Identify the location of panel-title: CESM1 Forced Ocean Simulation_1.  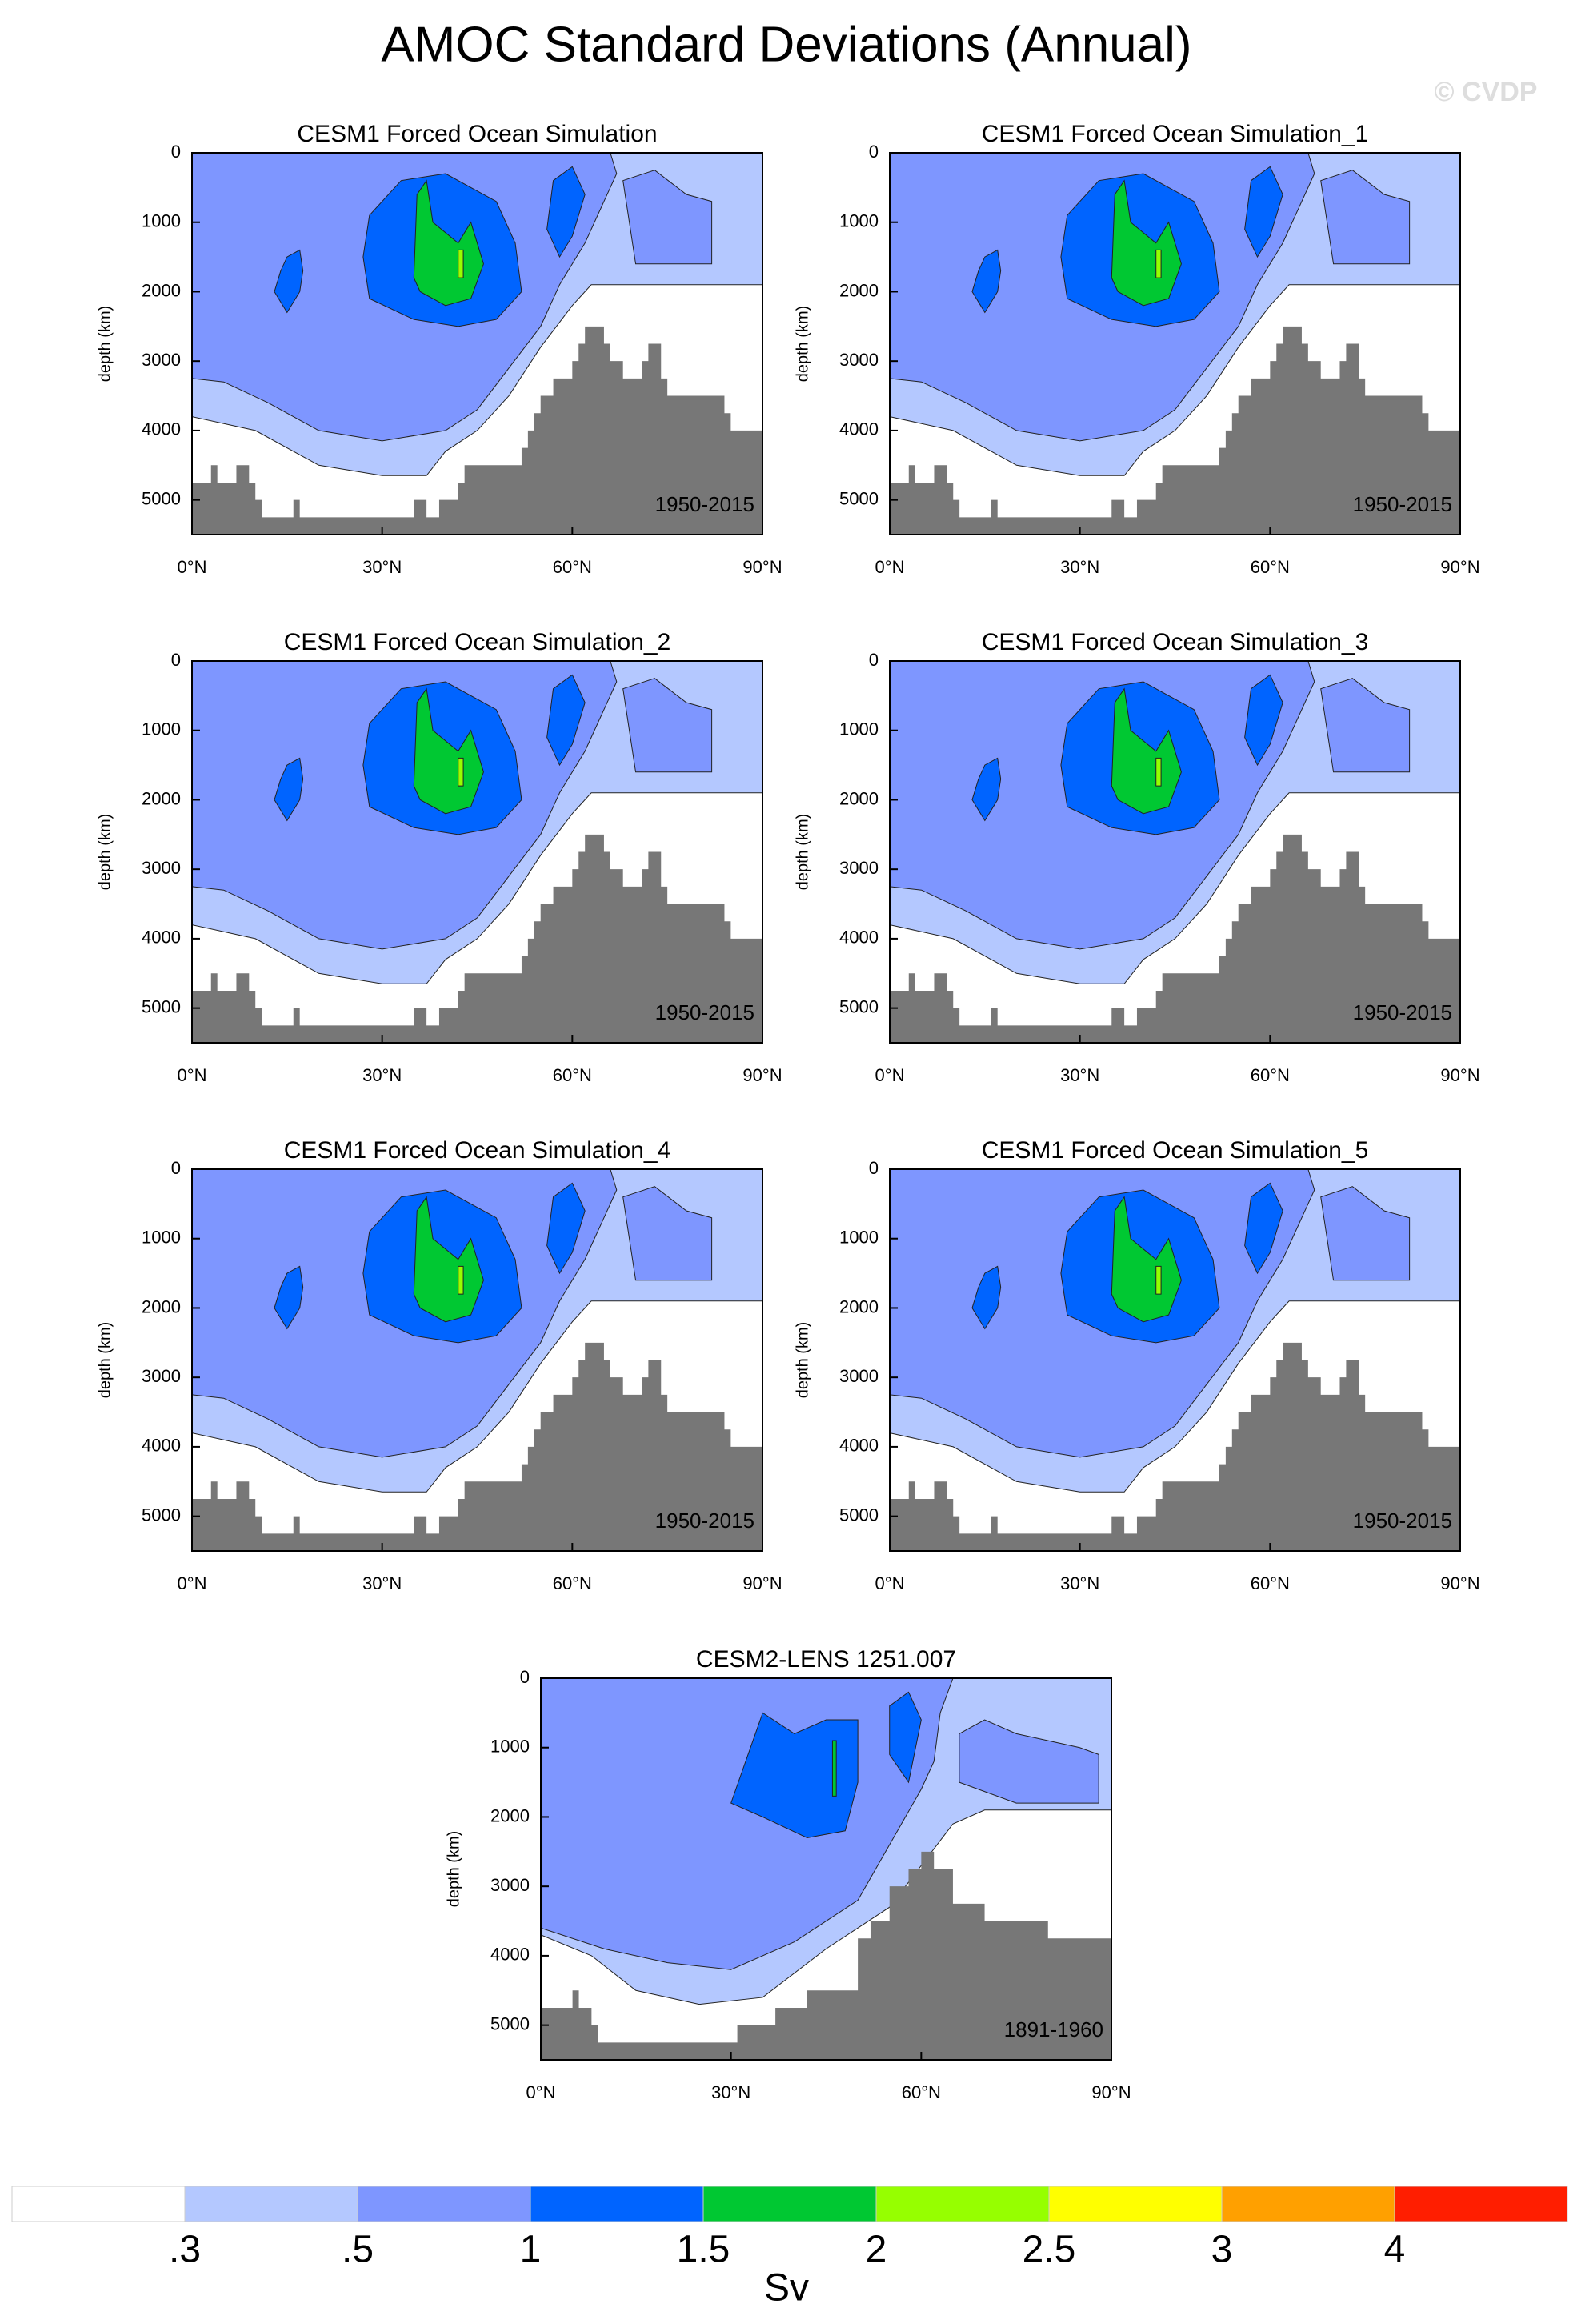
(1175, 134).